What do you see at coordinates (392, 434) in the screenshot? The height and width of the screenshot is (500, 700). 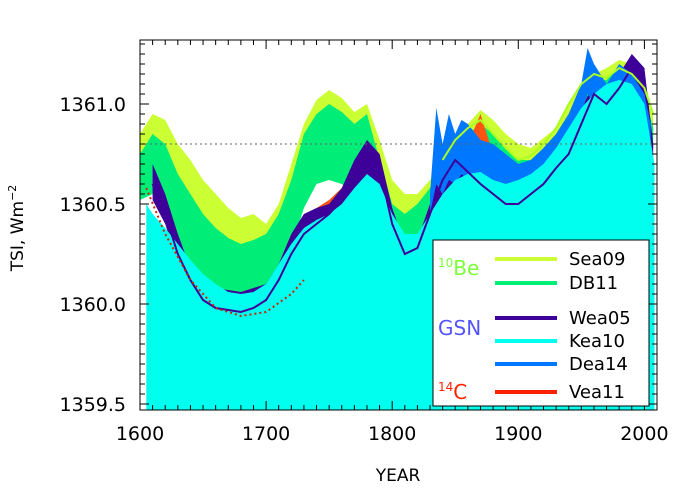 I see `x-tick-label: 1800` at bounding box center [392, 434].